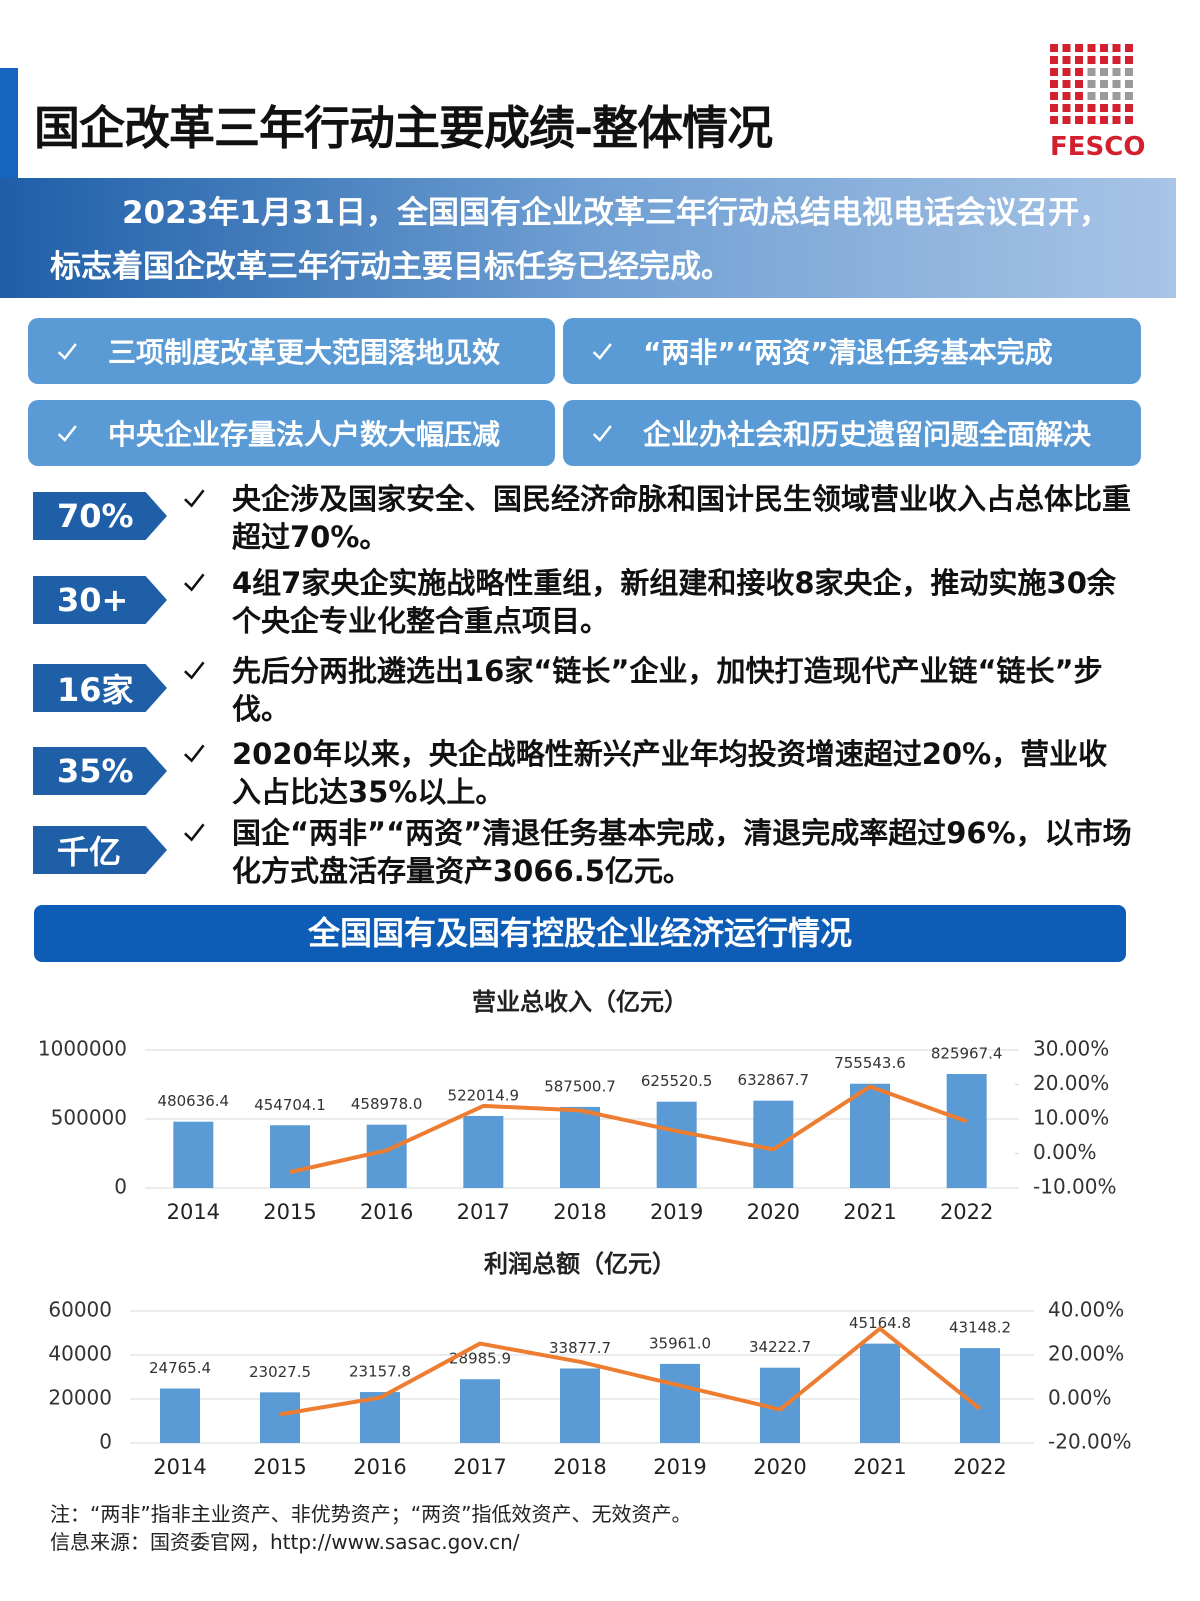 This screenshot has height=1601, width=1200. Describe the element at coordinates (679, 1467) in the screenshot. I see `x-tick-label: 2019` at that location.